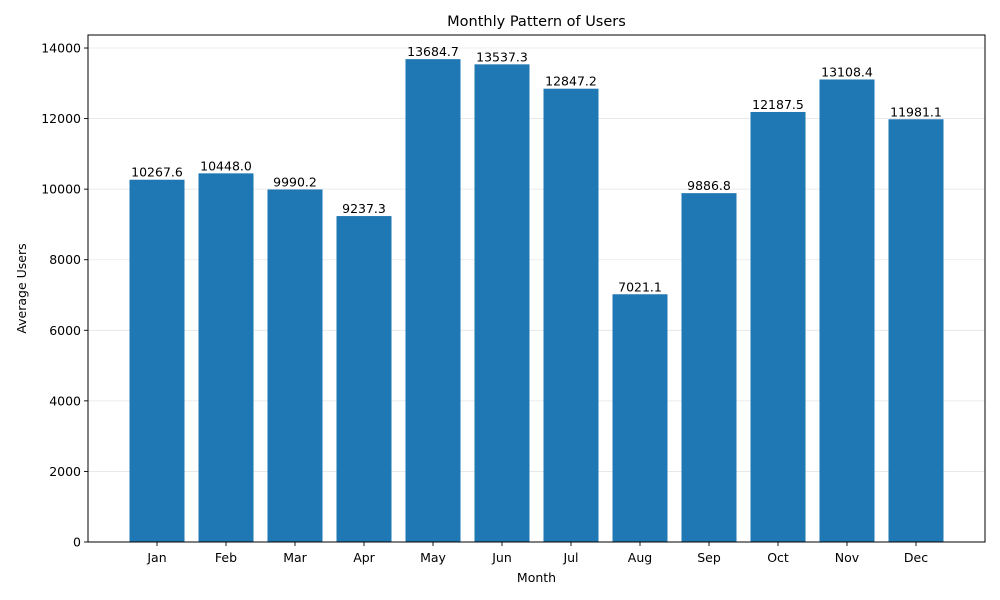 This screenshot has height=600, width=1000. I want to click on y-tick-label: 12000, so click(61, 118).